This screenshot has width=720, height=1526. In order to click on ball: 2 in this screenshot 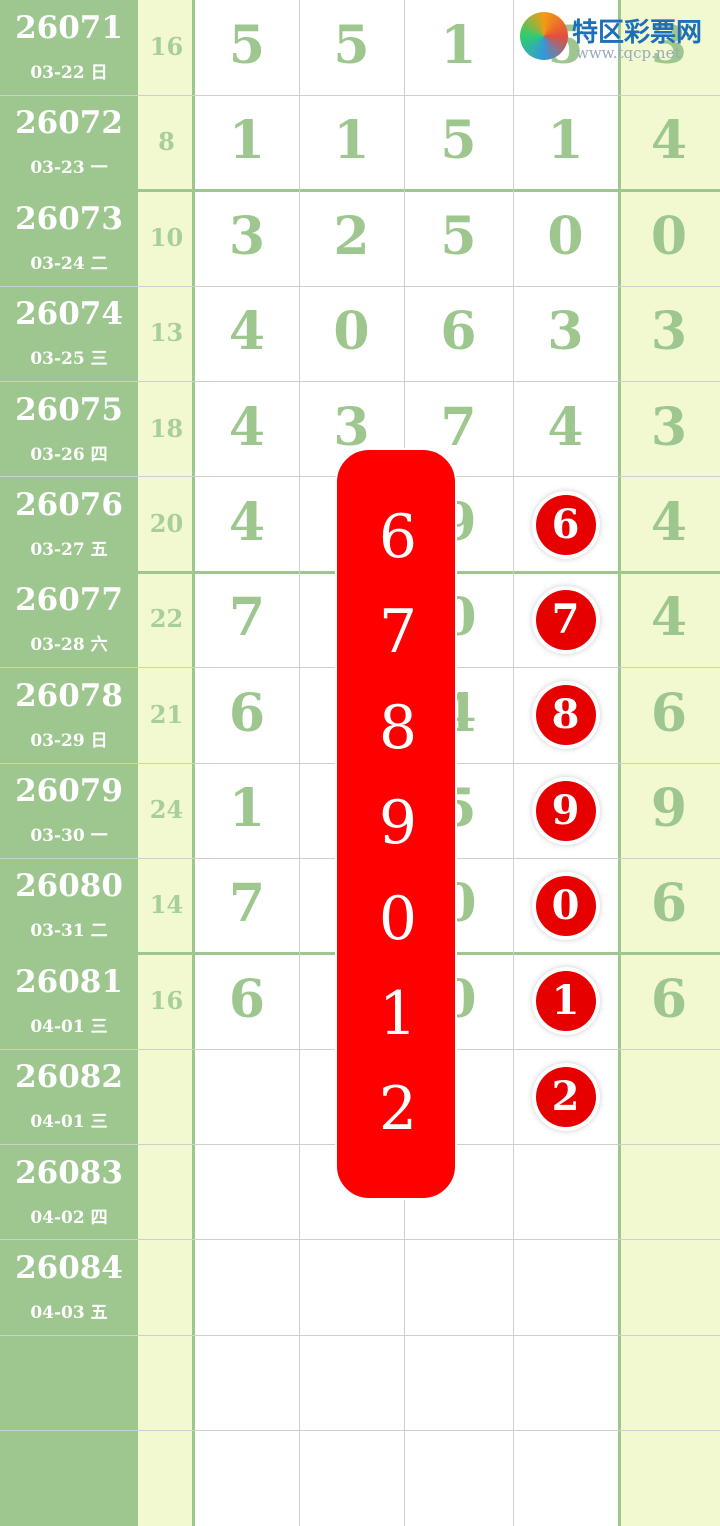, I will do `click(565, 1096)`.